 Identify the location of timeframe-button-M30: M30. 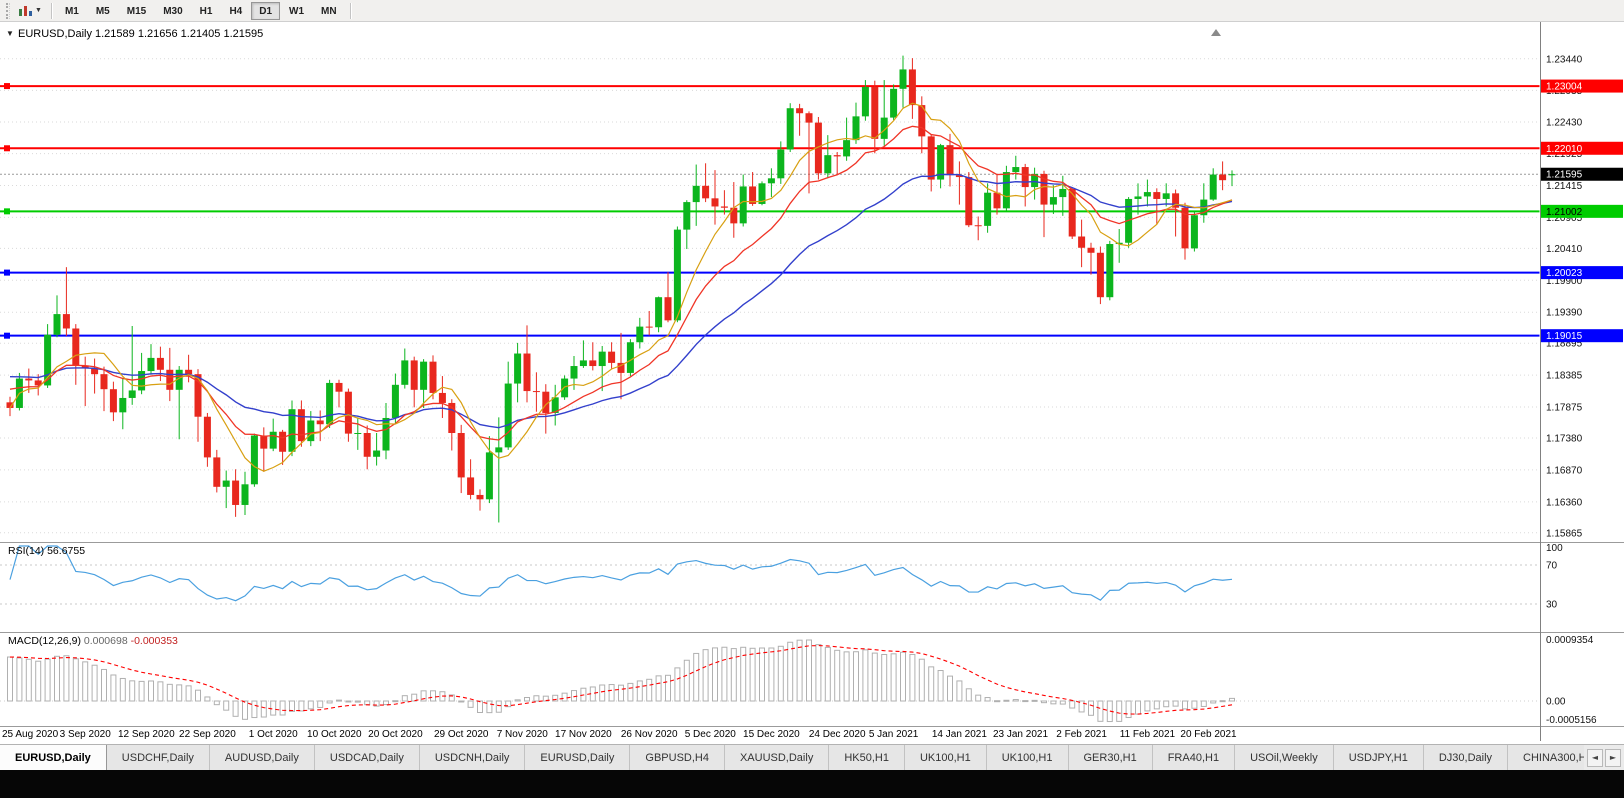
(172, 11).